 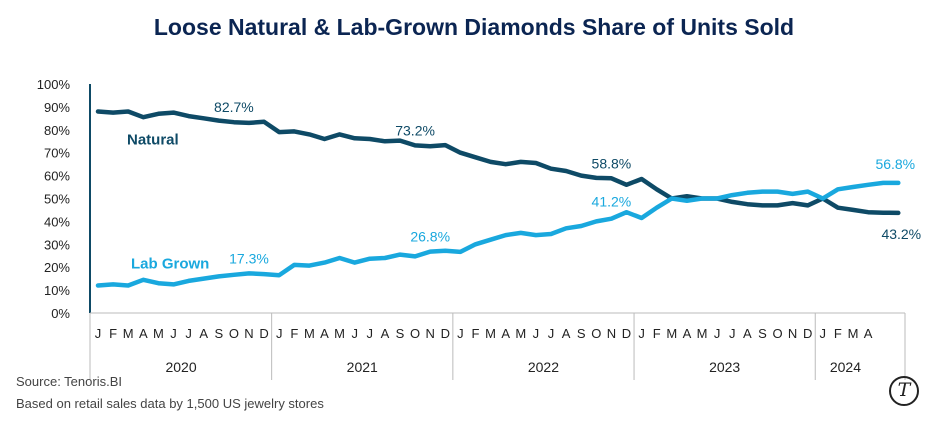 What do you see at coordinates (60, 313) in the screenshot?
I see `y-tick-label: 0%` at bounding box center [60, 313].